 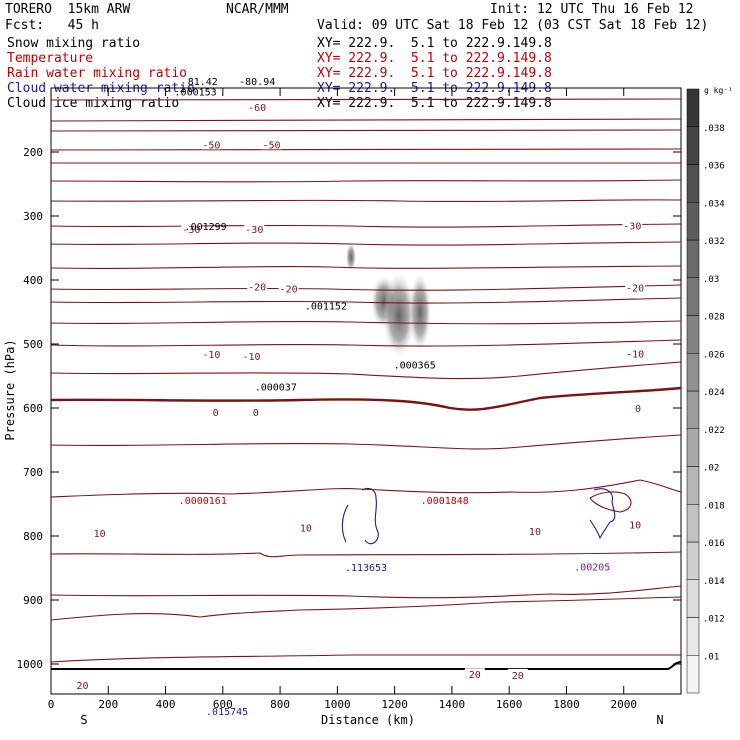 What do you see at coordinates (97, 73) in the screenshot?
I see `legend-rain: Rain water mixing ratio` at bounding box center [97, 73].